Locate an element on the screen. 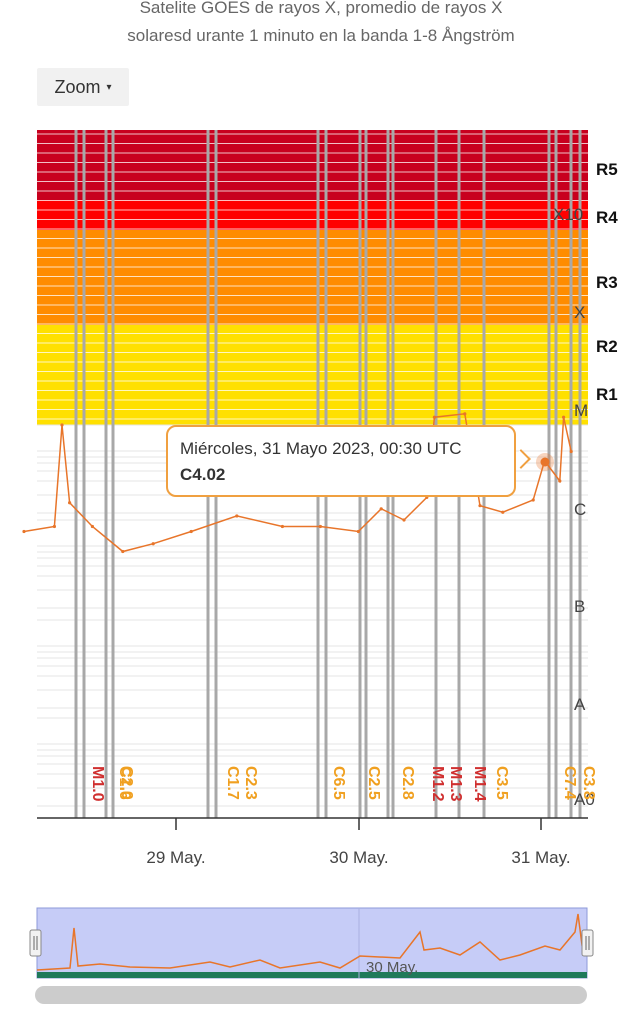 The width and height of the screenshot is (642, 1024). zoom-label: Zoom is located at coordinates (77, 86).